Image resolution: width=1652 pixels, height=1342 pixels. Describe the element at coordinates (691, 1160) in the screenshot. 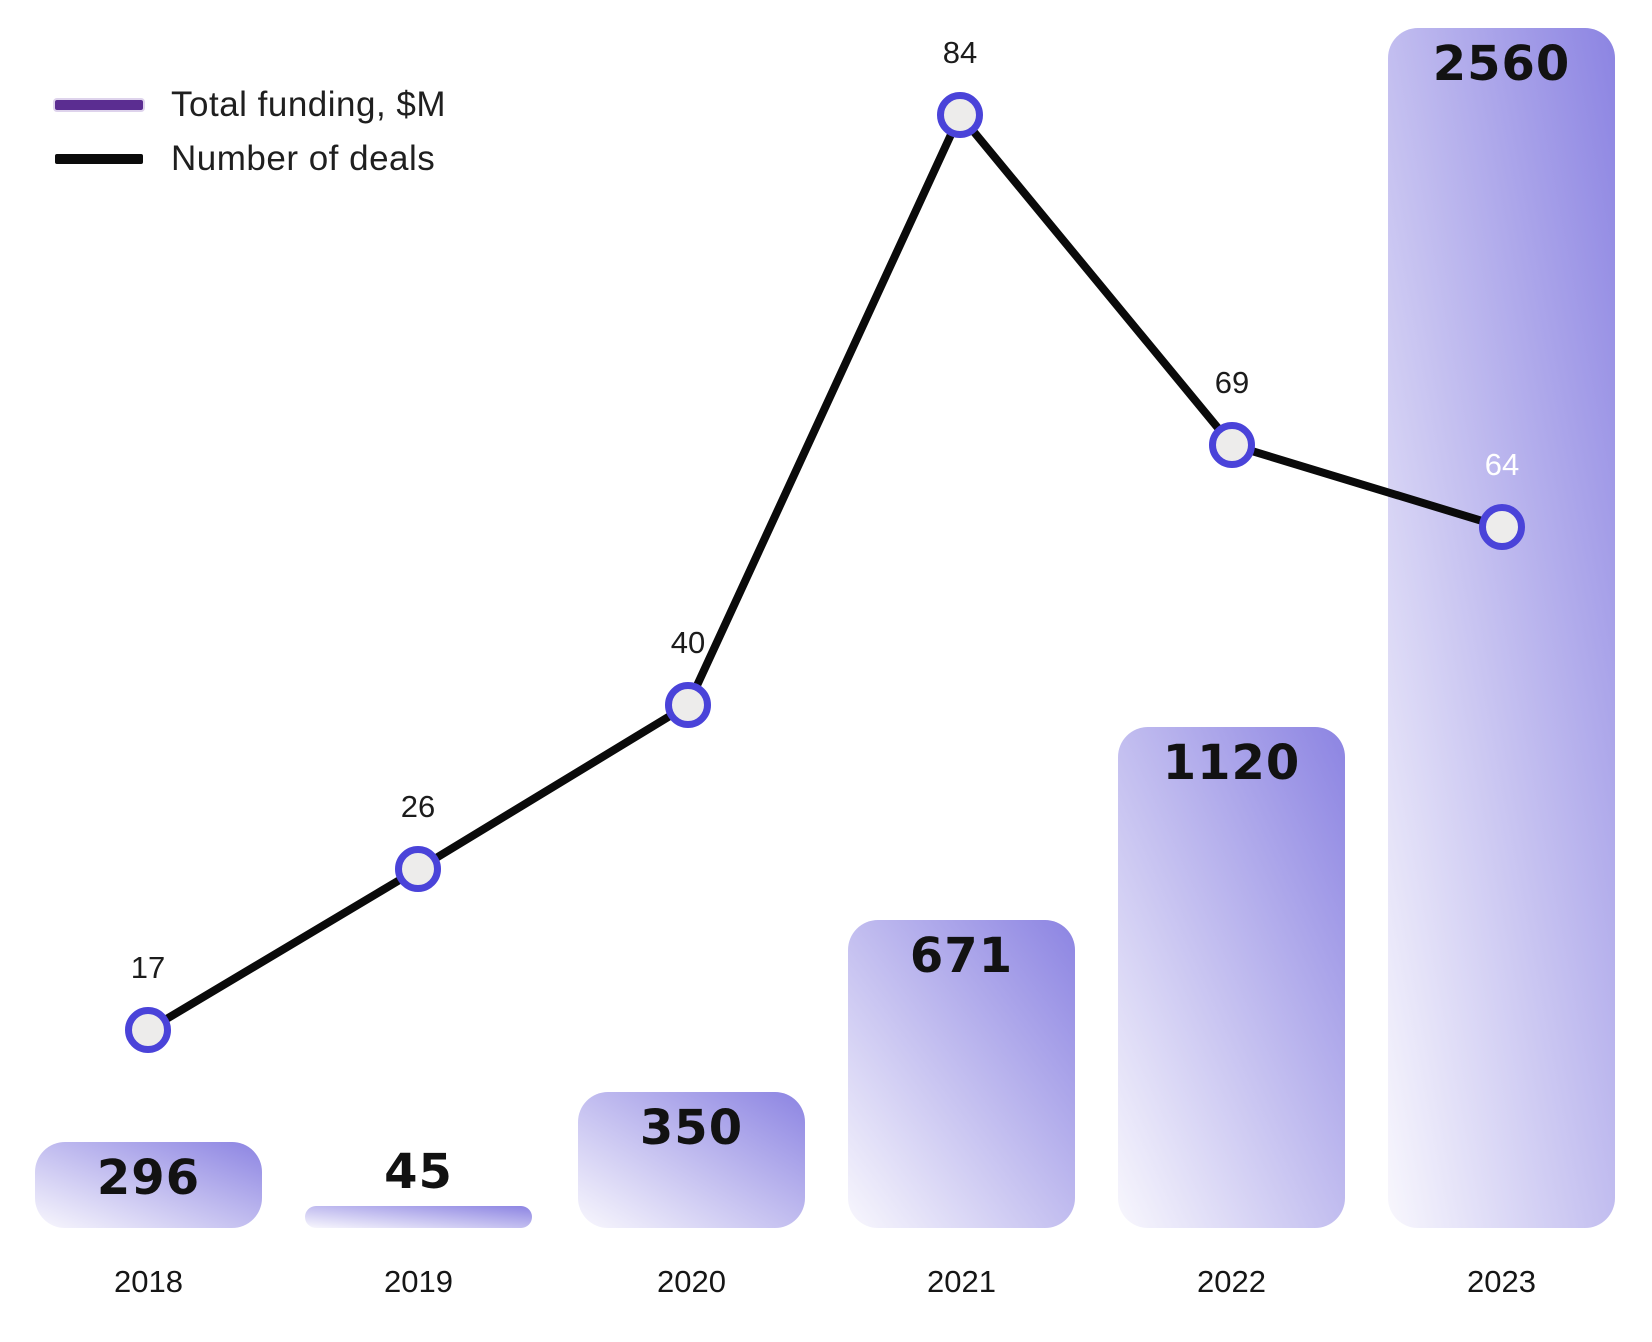

I see `funding-bar-2020` at that location.